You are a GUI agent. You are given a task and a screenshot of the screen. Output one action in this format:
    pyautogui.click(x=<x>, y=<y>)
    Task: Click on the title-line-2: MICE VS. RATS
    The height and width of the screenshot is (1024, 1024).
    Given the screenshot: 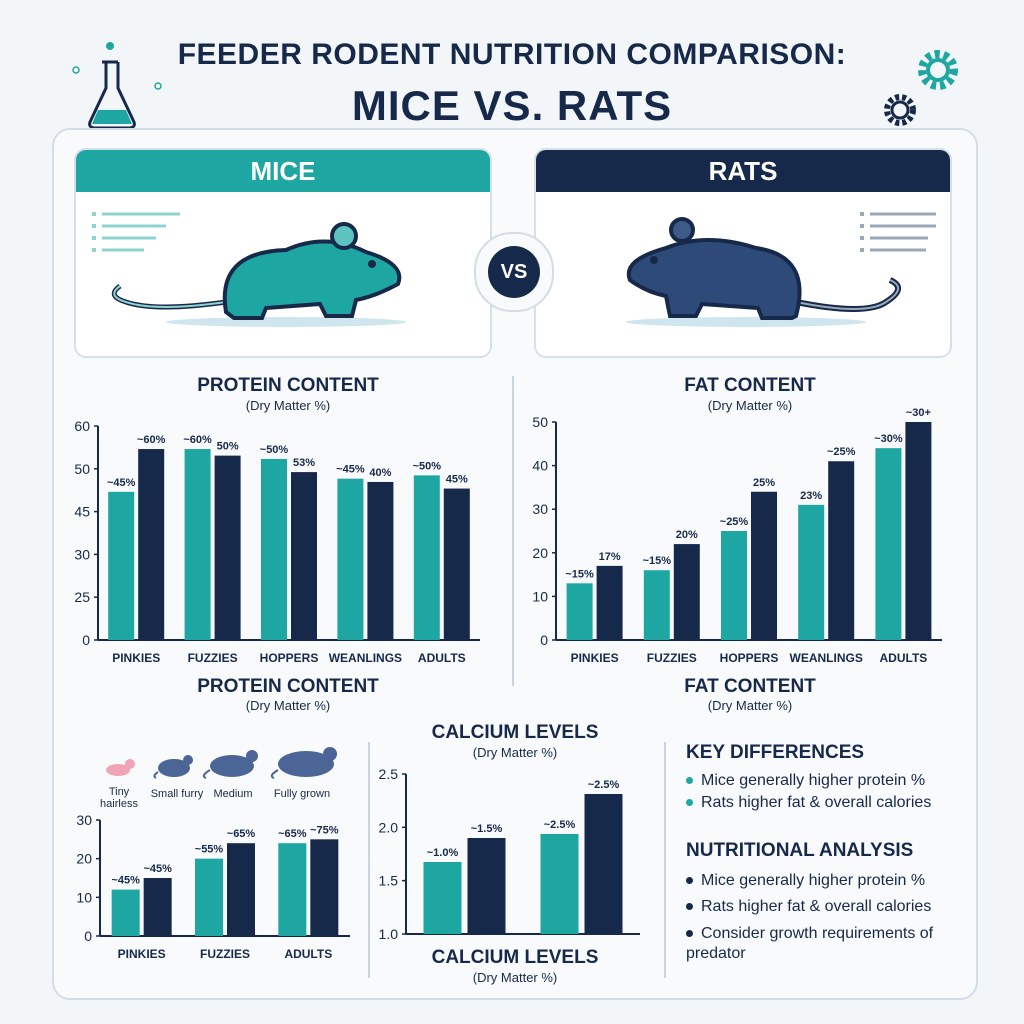 What is the action you would take?
    pyautogui.click(x=512, y=105)
    